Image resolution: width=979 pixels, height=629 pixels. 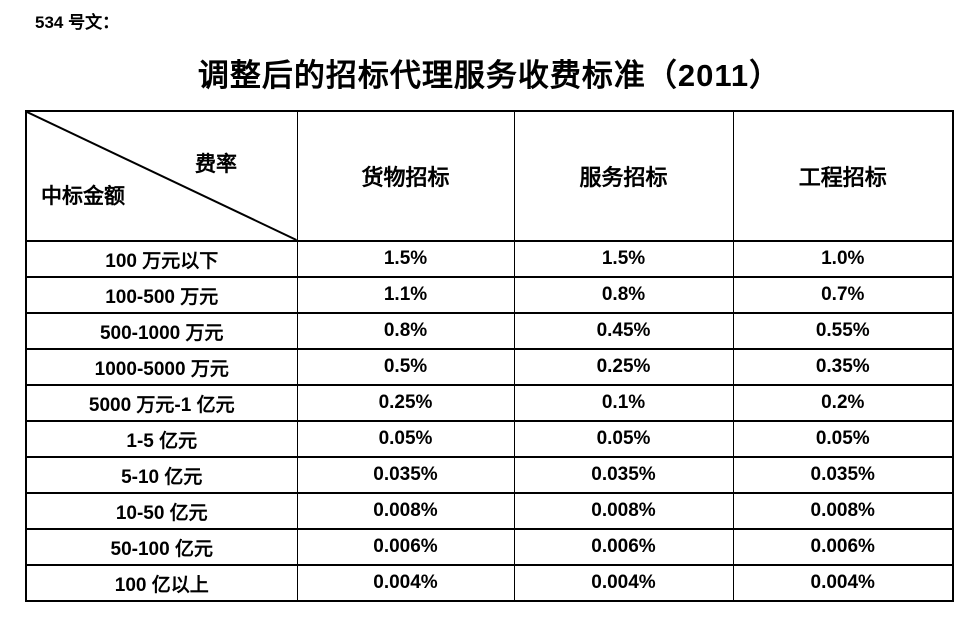 What do you see at coordinates (843, 176) in the screenshot?
I see `column-header-engineering: 工程招标` at bounding box center [843, 176].